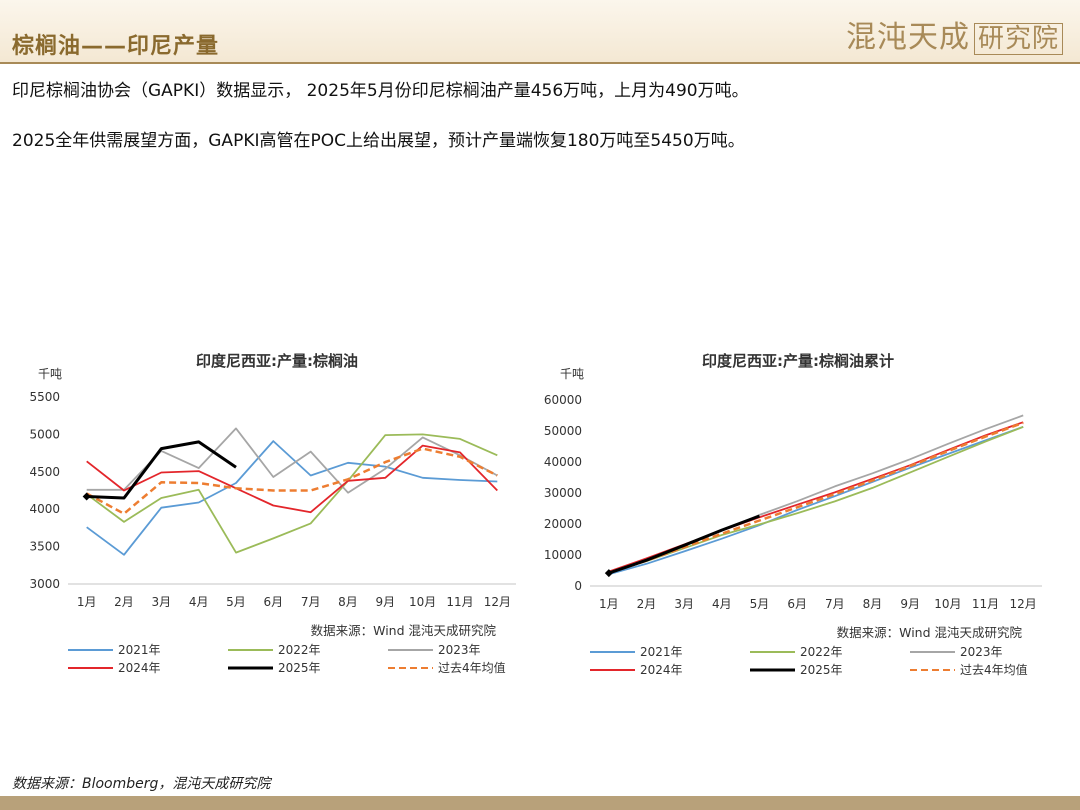 This screenshot has width=1080, height=810. Describe the element at coordinates (44, 434) in the screenshot. I see `y-tick-label: 5000` at that location.